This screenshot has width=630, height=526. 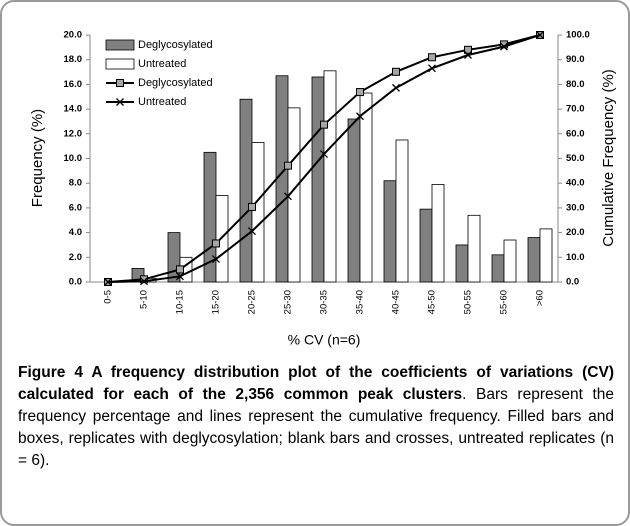 I want to click on x-tick-label: 25-30, so click(x=288, y=302).